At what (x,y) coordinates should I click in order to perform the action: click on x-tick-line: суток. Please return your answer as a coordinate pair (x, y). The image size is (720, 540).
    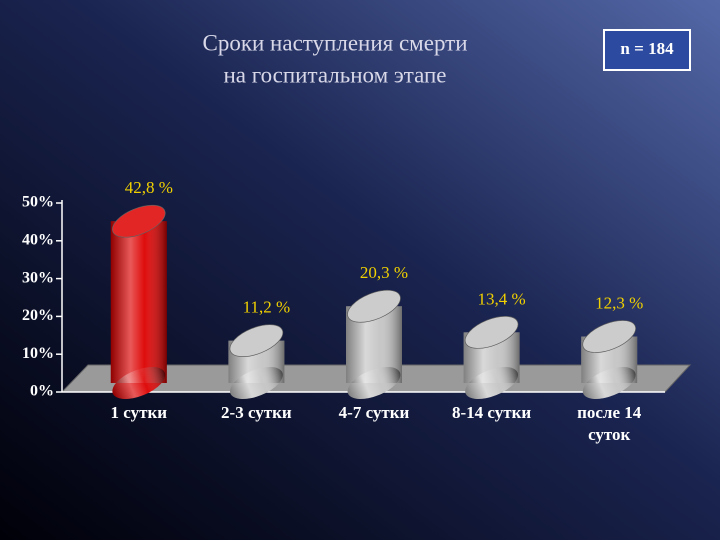
    Looking at the image, I should click on (609, 434).